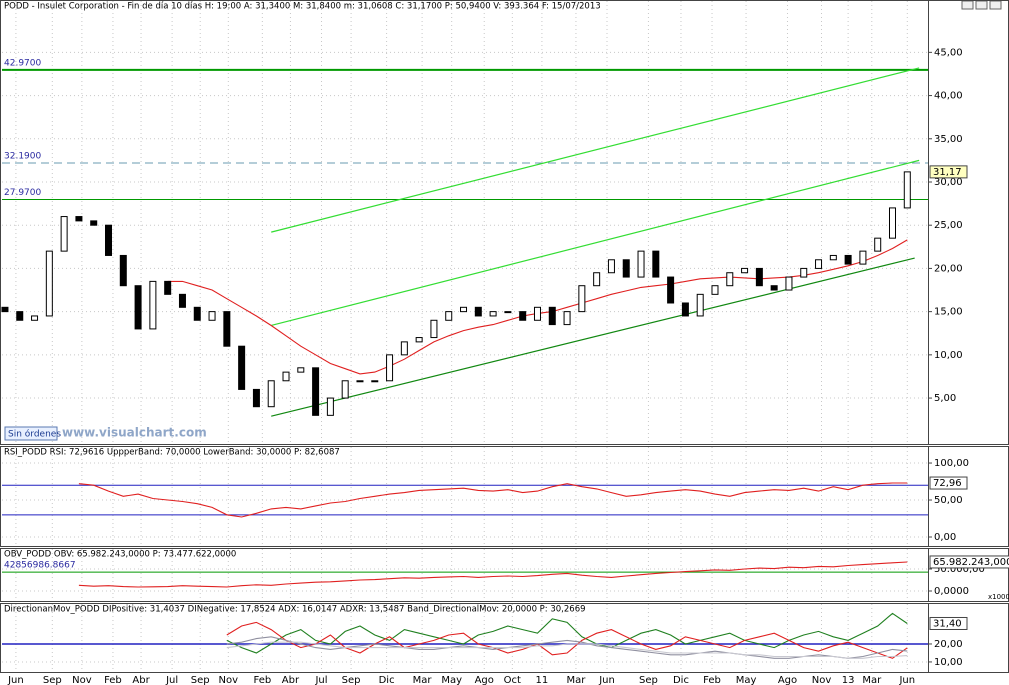  I want to click on y-tick-label: 50.000,00, so click(959, 569).